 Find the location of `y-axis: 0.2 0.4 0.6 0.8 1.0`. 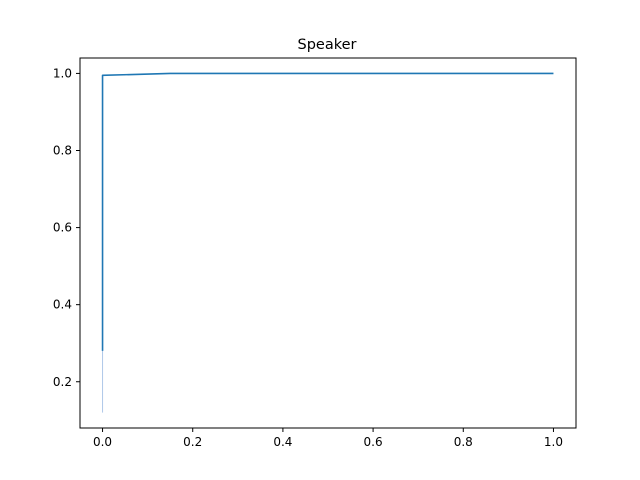

y-axis: 0.2 0.4 0.6 0.8 1.0 is located at coordinates (66, 227).